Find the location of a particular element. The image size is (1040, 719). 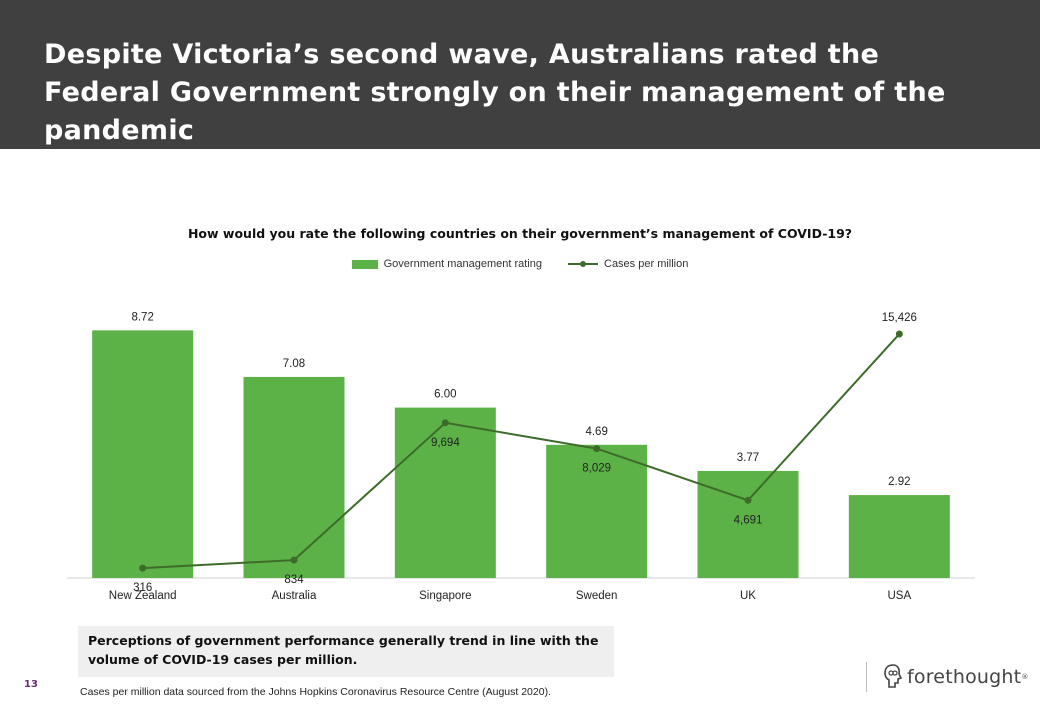

bar-usa is located at coordinates (899, 536).